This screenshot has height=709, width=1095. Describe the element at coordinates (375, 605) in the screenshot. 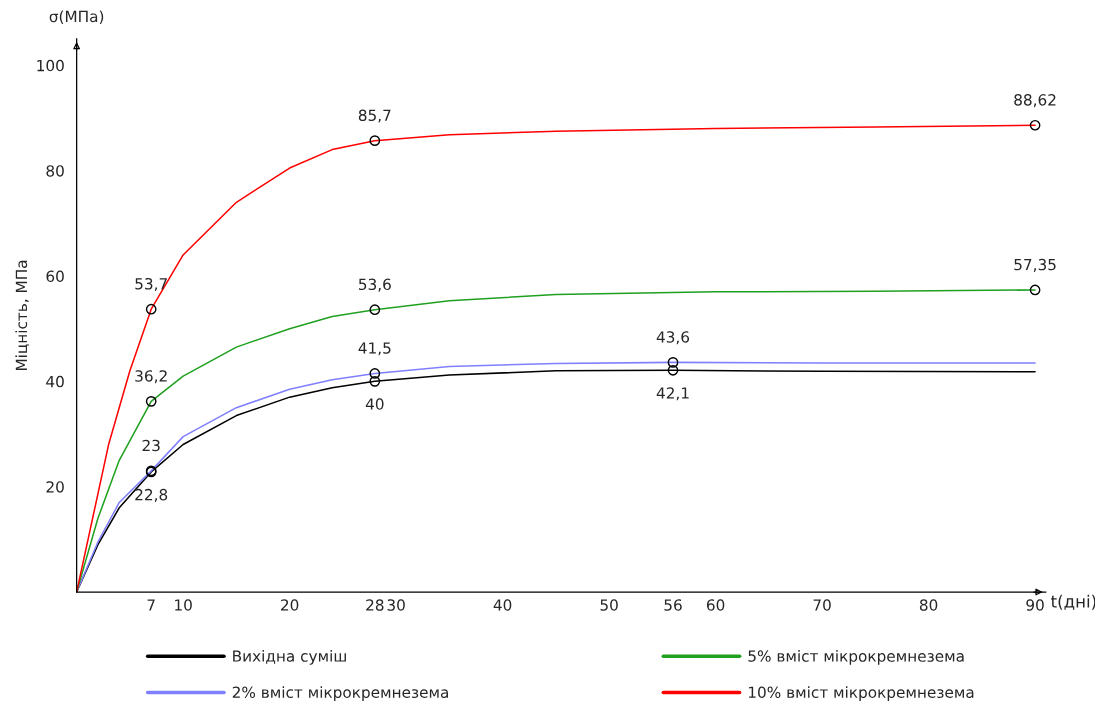

I see `x-tick-label: 28` at that location.